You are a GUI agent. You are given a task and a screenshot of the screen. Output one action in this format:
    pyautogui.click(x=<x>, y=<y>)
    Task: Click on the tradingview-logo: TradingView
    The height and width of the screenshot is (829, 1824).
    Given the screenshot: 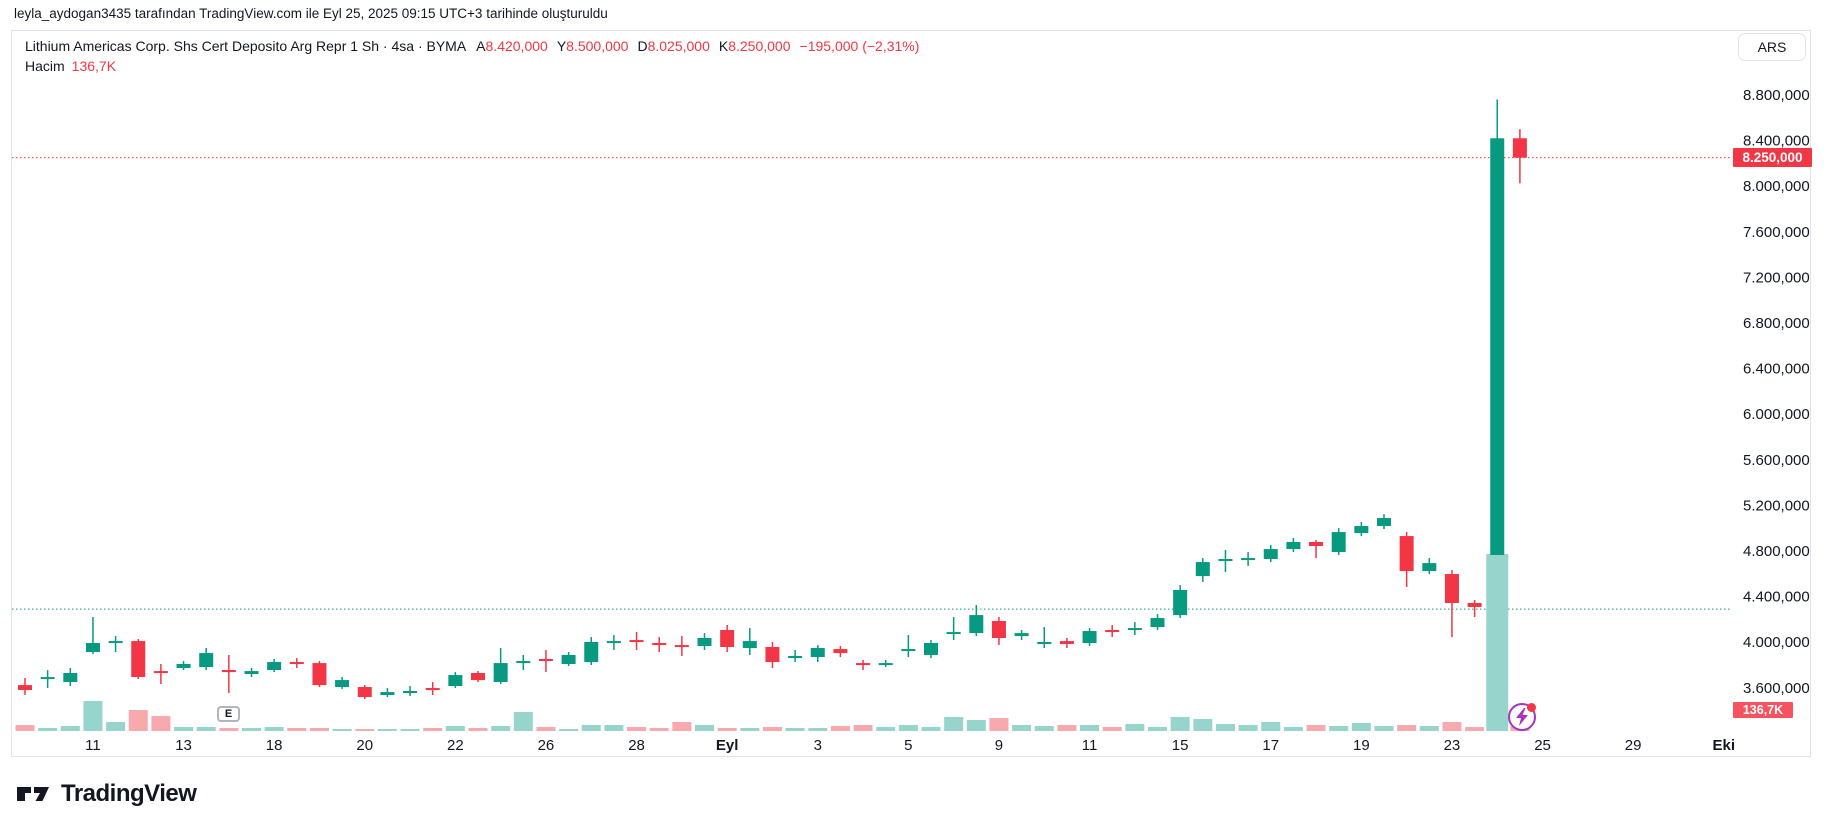 What is the action you would take?
    pyautogui.click(x=105, y=794)
    